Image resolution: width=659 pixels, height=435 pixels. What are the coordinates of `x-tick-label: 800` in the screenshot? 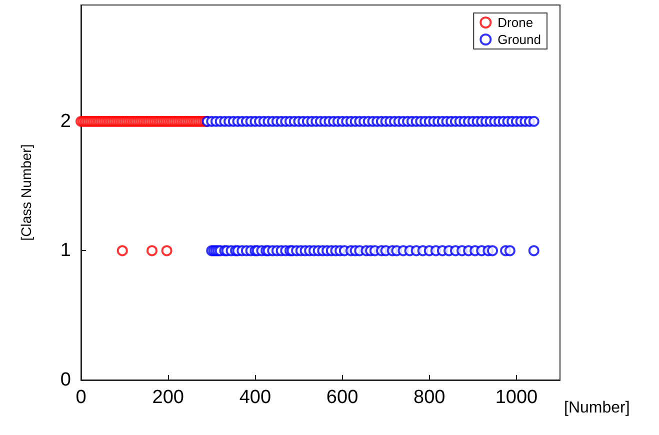 It's located at (430, 397).